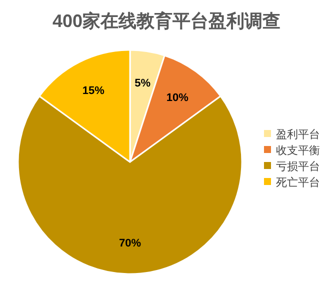 This screenshot has width=333, height=290. Describe the element at coordinates (298, 166) in the screenshot. I see `legend-label: 亏损平台` at that location.